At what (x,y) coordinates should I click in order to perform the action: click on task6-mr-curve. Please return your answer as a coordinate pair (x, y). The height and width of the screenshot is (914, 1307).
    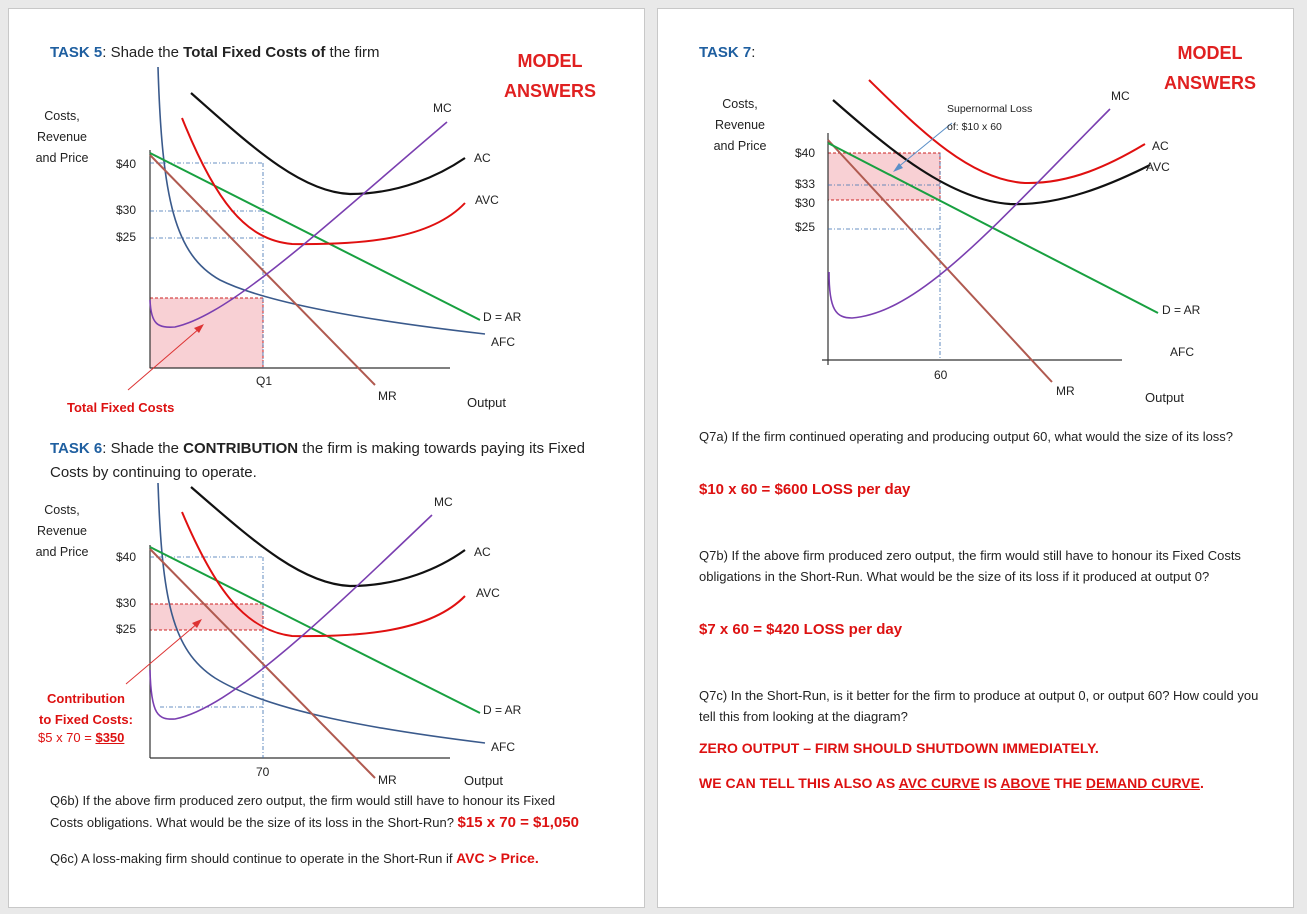
    Looking at the image, I should click on (262, 663).